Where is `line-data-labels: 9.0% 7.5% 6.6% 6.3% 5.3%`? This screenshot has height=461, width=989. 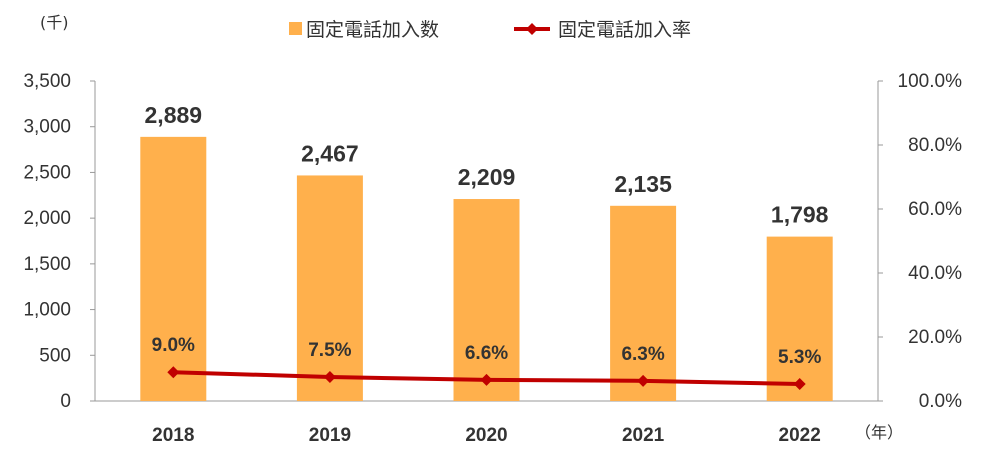
line-data-labels: 9.0% 7.5% 6.6% 6.3% 5.3% is located at coordinates (487, 351).